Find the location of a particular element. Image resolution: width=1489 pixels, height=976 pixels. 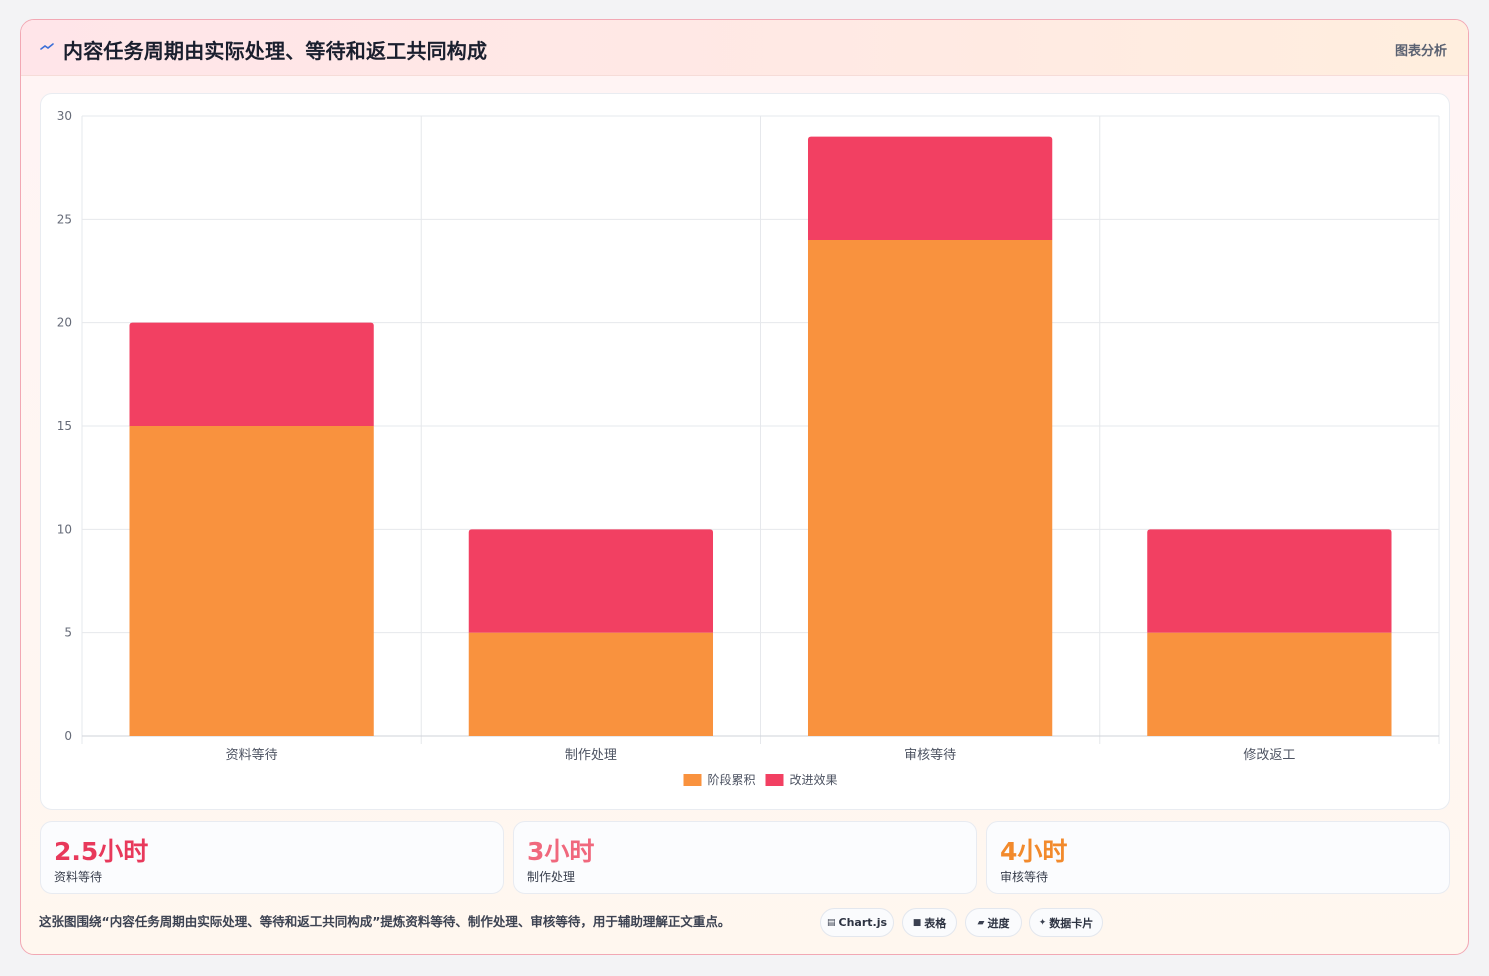

progress-icon: ▰ is located at coordinates (981, 922).